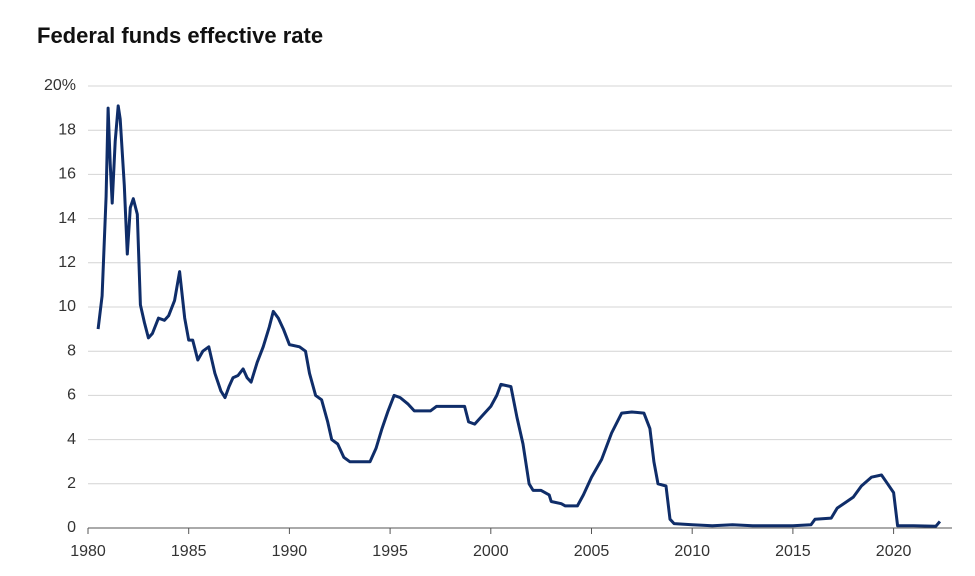 The image size is (975, 576). I want to click on x-tick-label: 1990, so click(290, 551).